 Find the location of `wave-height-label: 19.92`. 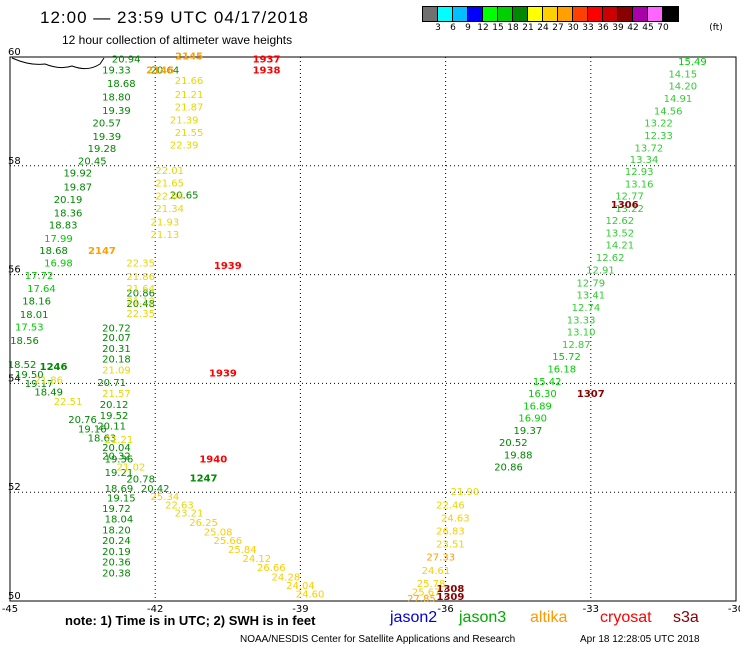

wave-height-label: 19.92 is located at coordinates (77, 174).